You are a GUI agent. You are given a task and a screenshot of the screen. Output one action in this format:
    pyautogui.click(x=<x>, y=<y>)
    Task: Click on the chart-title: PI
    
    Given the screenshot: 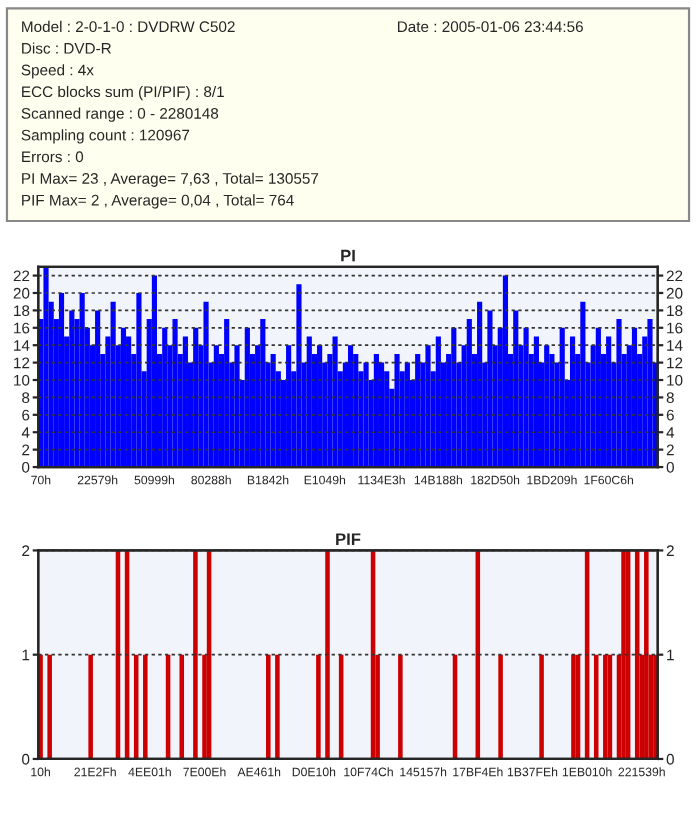 What is the action you would take?
    pyautogui.click(x=348, y=255)
    